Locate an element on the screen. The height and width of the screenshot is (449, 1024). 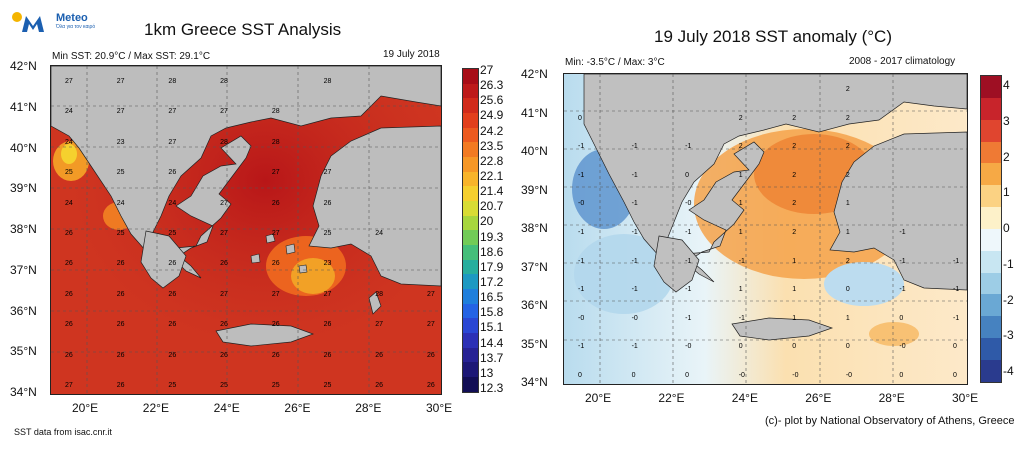
cyclades-islands is located at coordinates (279, 253).